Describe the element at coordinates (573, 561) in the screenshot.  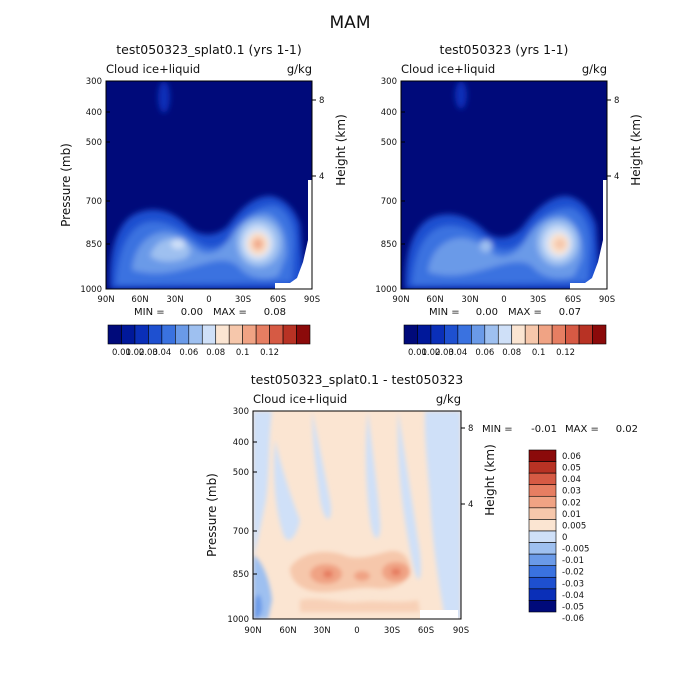
I see `panel-3-colorbar-label: -0.01` at that location.